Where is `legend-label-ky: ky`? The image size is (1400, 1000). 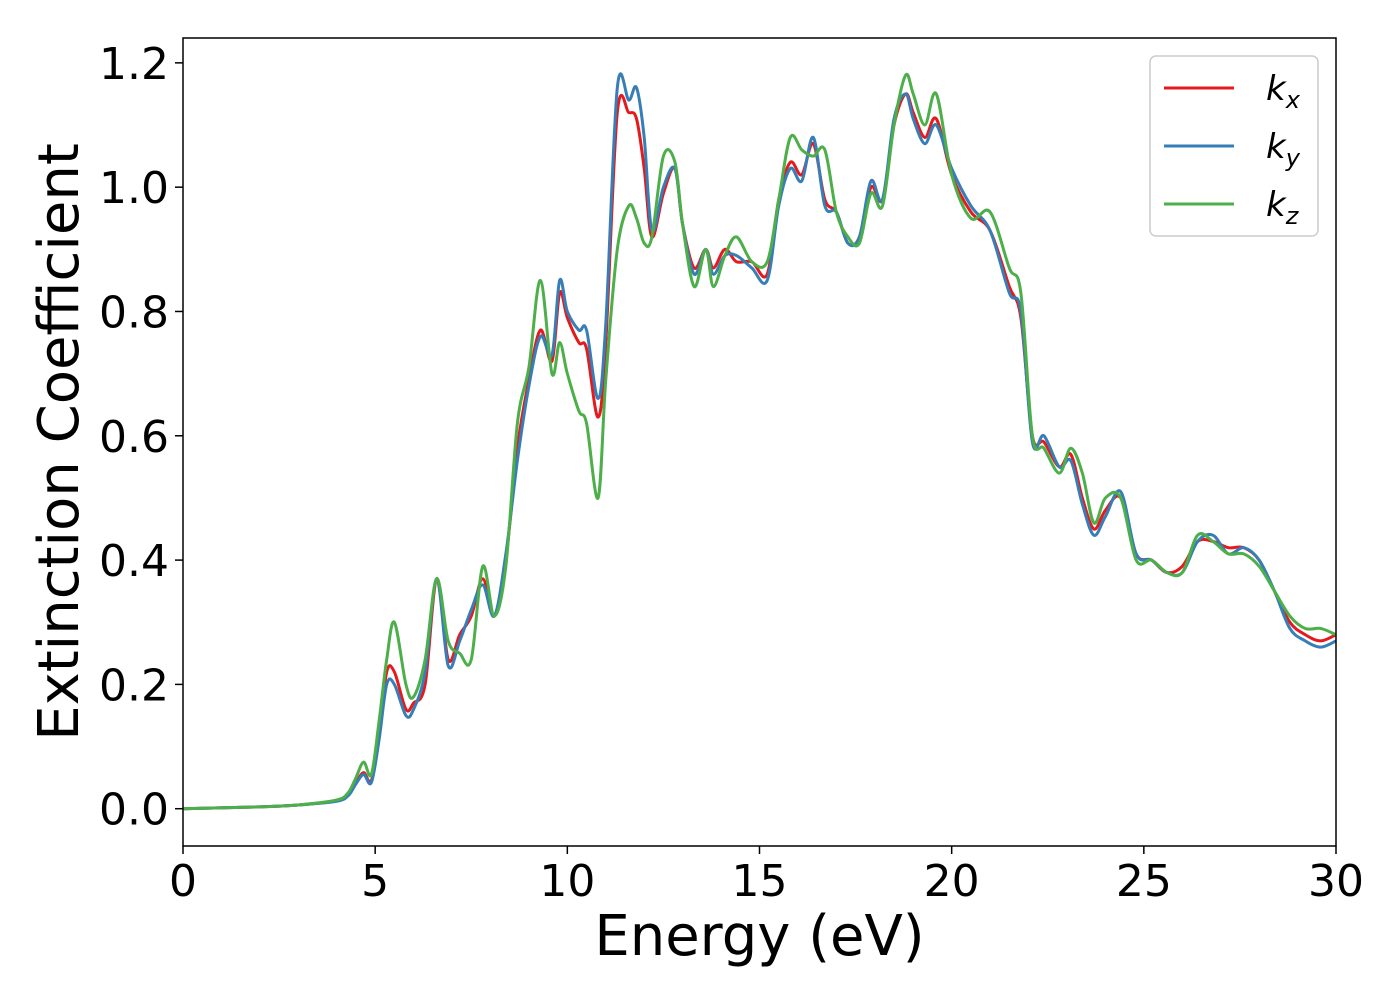
legend-label-ky: ky is located at coordinates (1283, 149).